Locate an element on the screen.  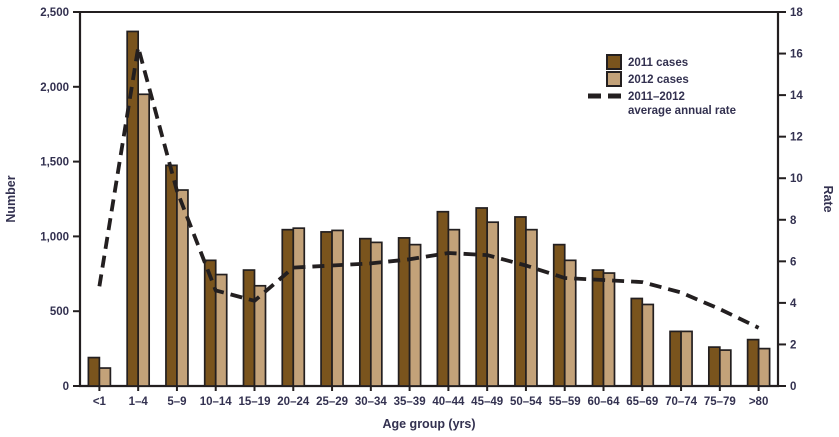
right-axis-tick-label: 10 is located at coordinates (796, 179).